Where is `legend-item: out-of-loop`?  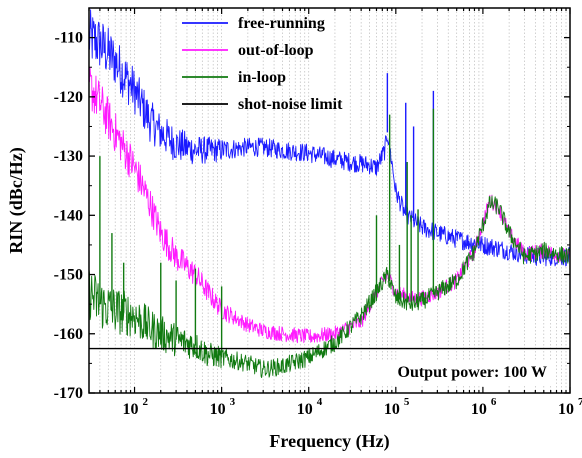
legend-item: out-of-loop is located at coordinates (248, 50).